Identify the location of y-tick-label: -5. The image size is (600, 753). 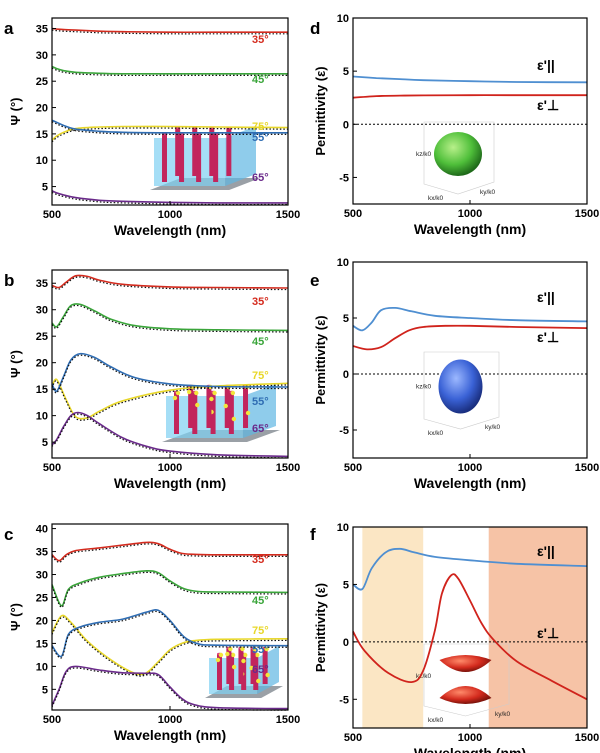
(344, 700).